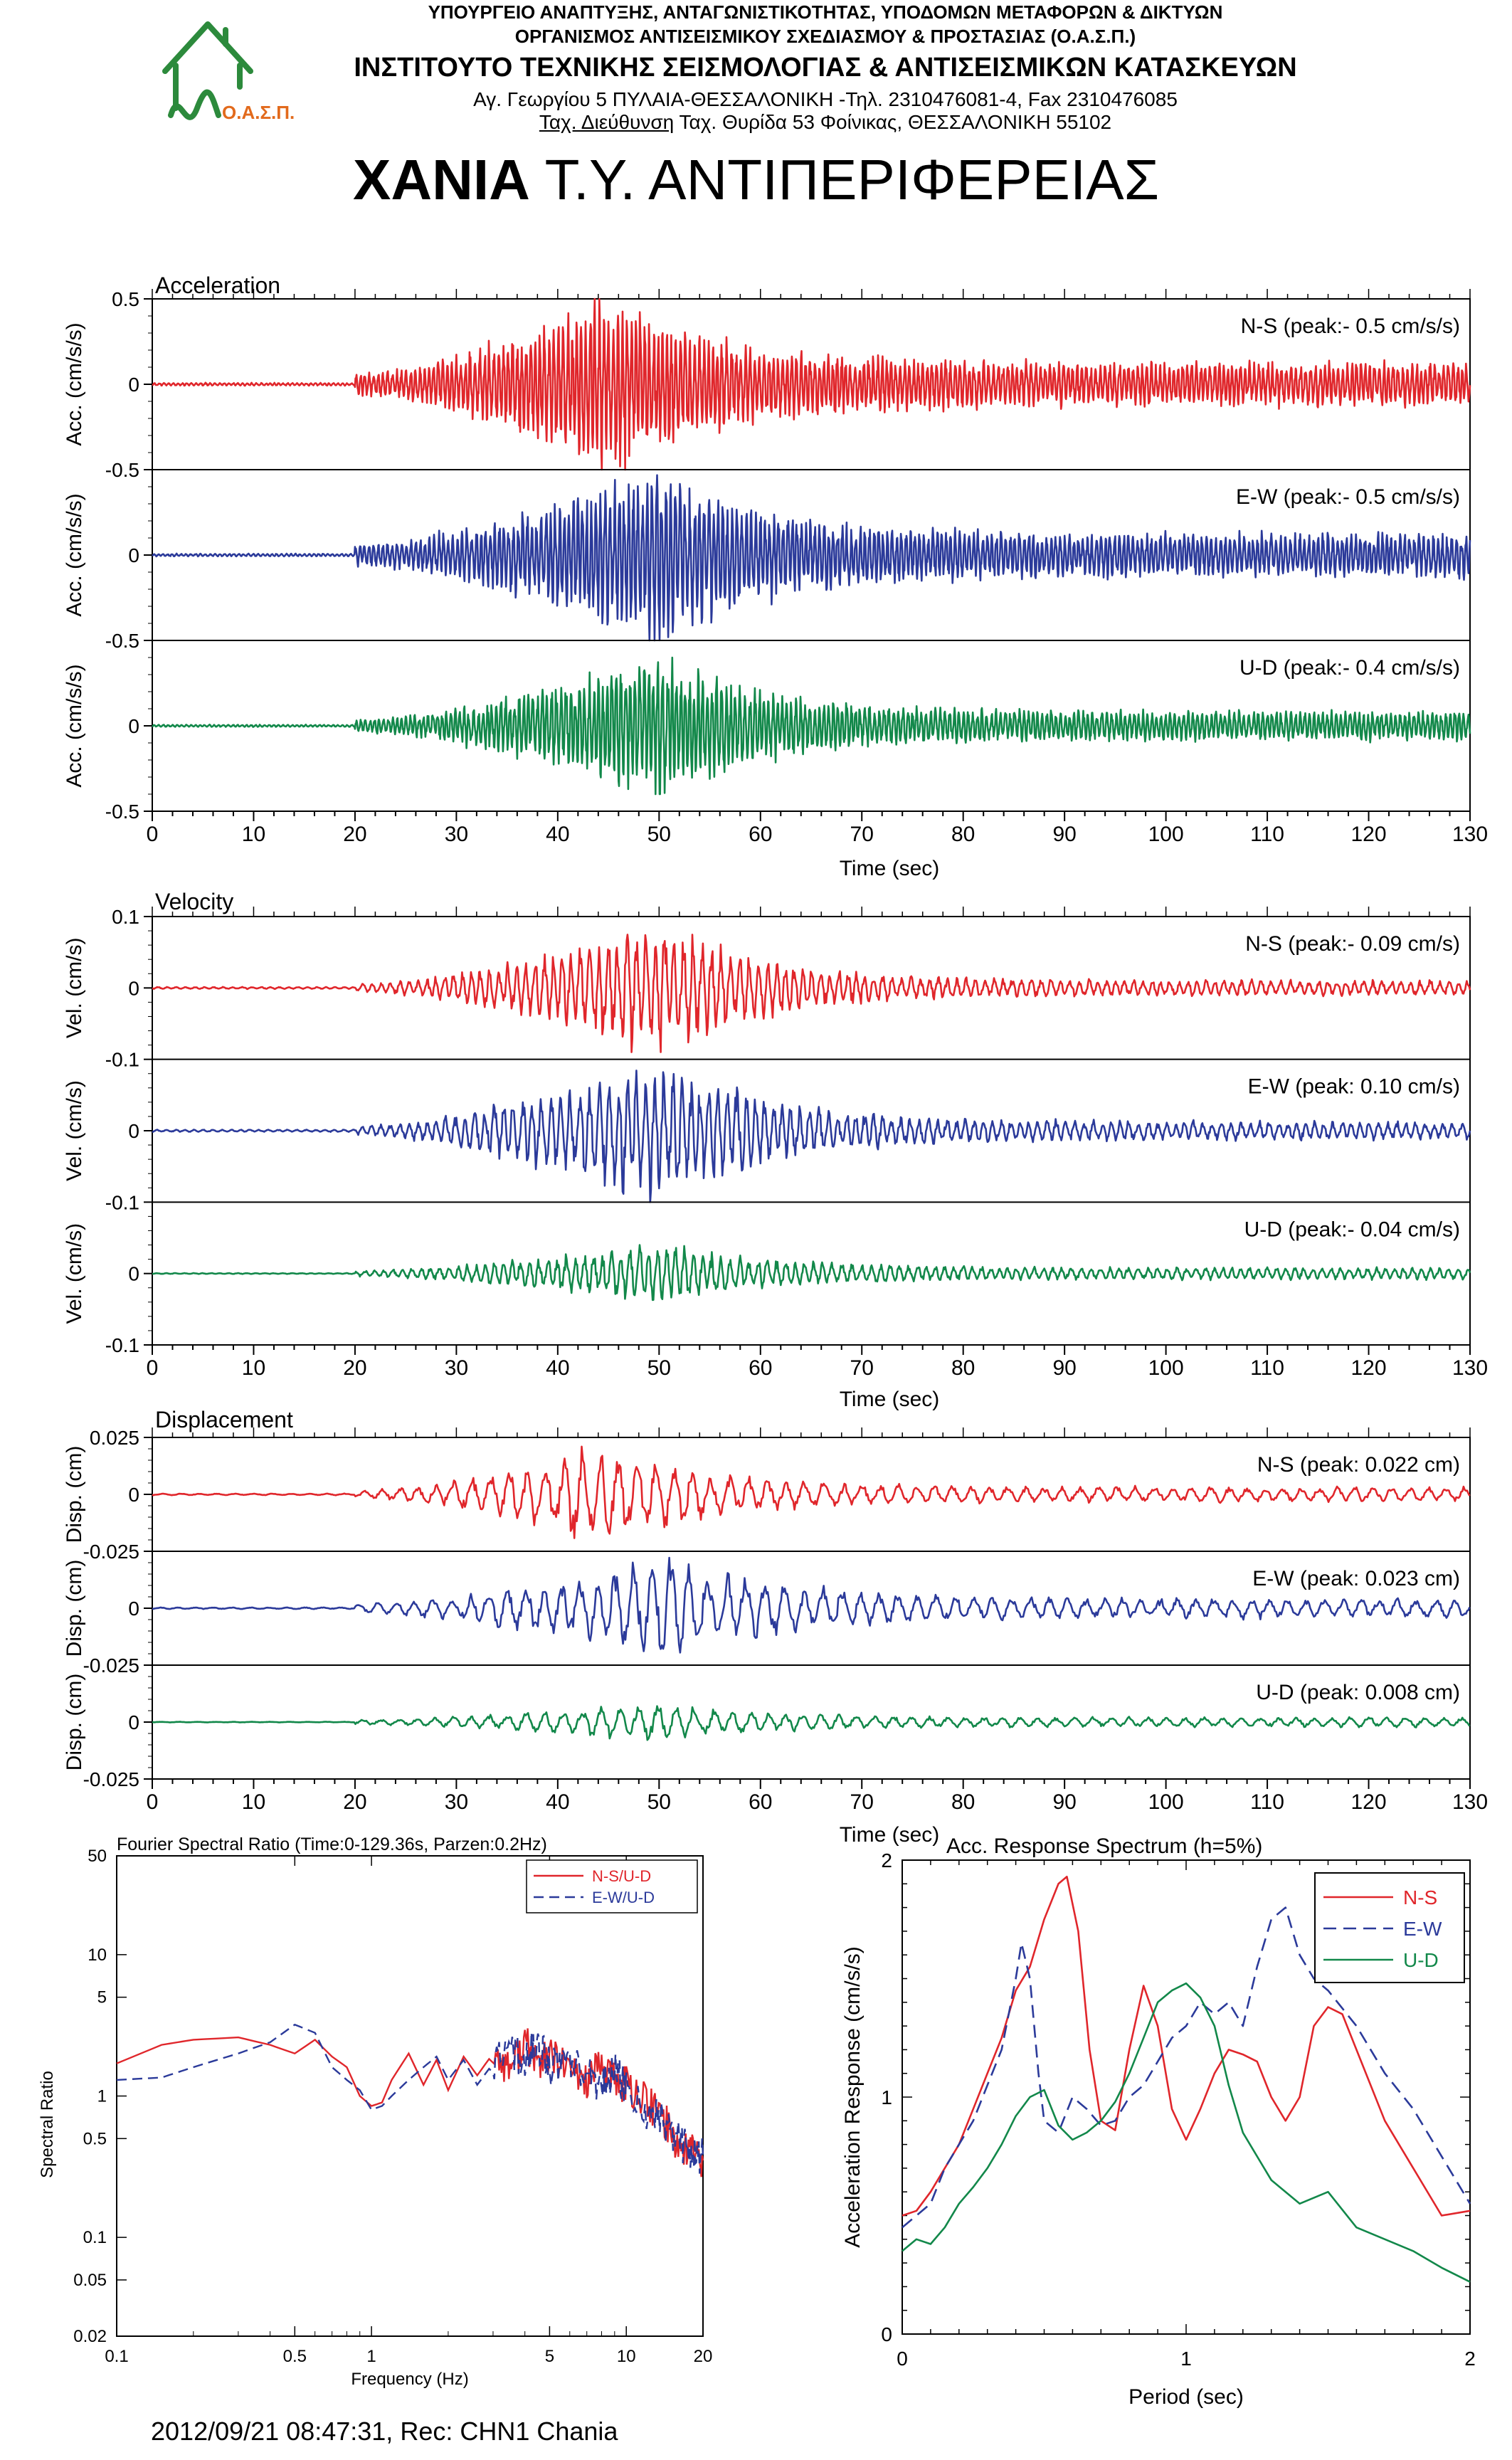 The height and width of the screenshot is (2460, 1512). What do you see at coordinates (295, 2356) in the screenshot?
I see `x-tick-label: 0.5` at bounding box center [295, 2356].